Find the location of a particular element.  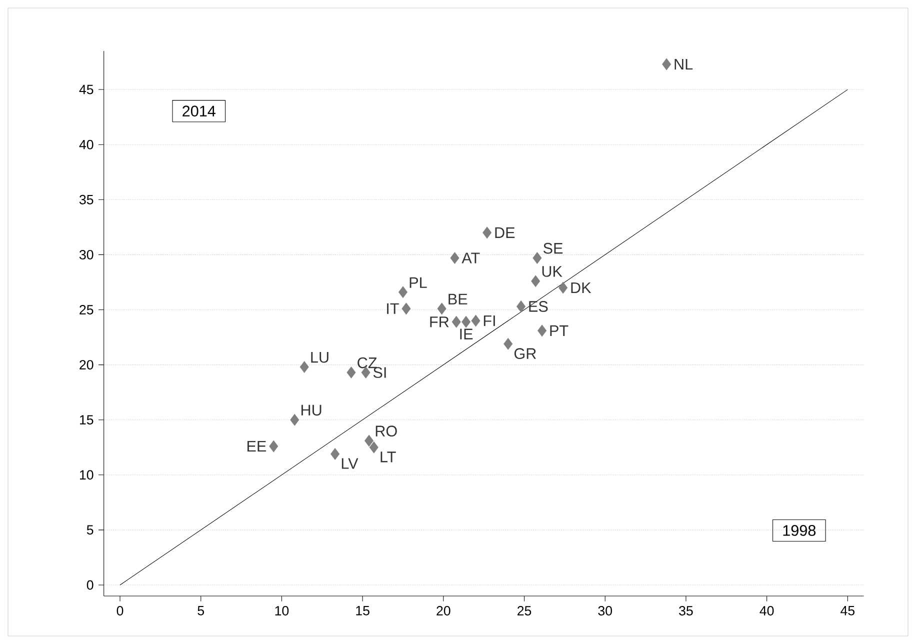

x-tick-label: 30 is located at coordinates (605, 611).